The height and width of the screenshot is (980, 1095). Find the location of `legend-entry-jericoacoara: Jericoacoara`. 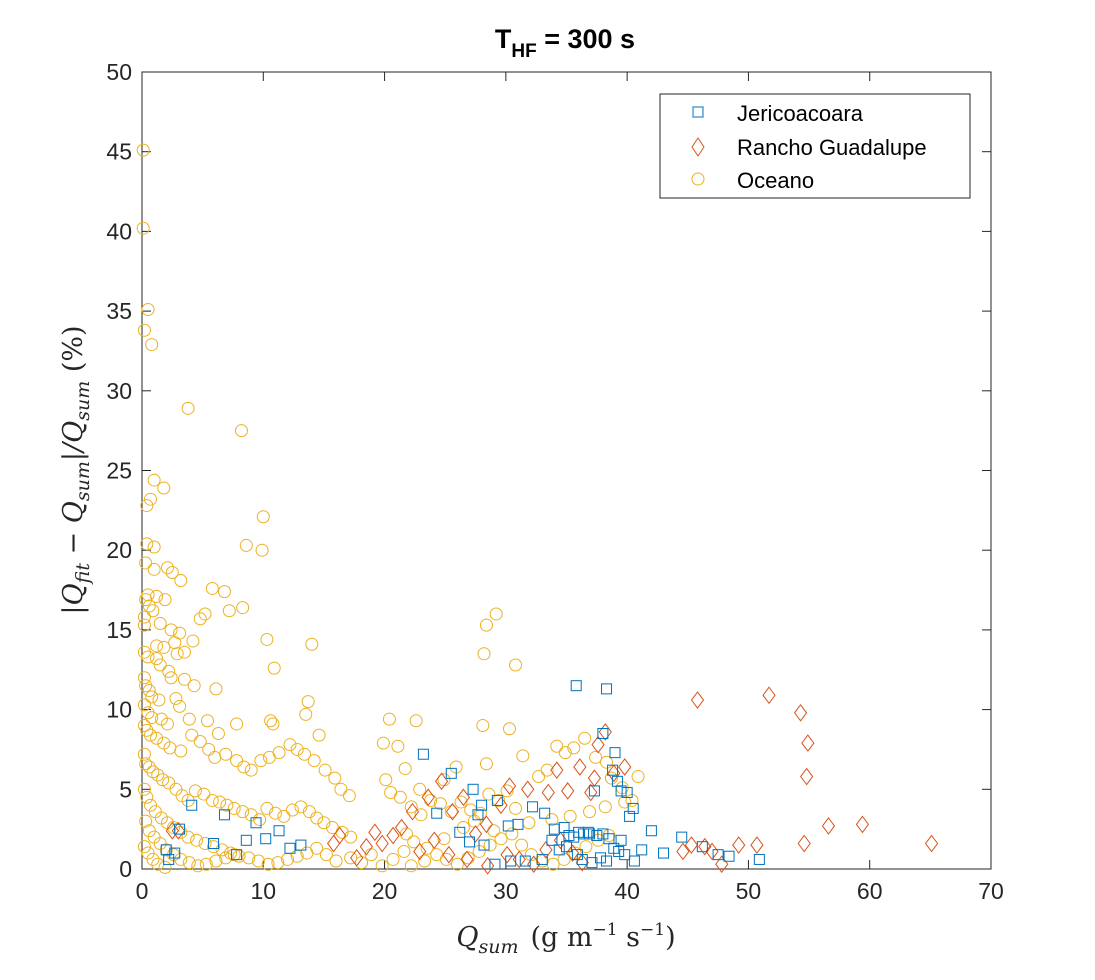

legend-entry-jericoacoara: Jericoacoara is located at coordinates (778, 113).